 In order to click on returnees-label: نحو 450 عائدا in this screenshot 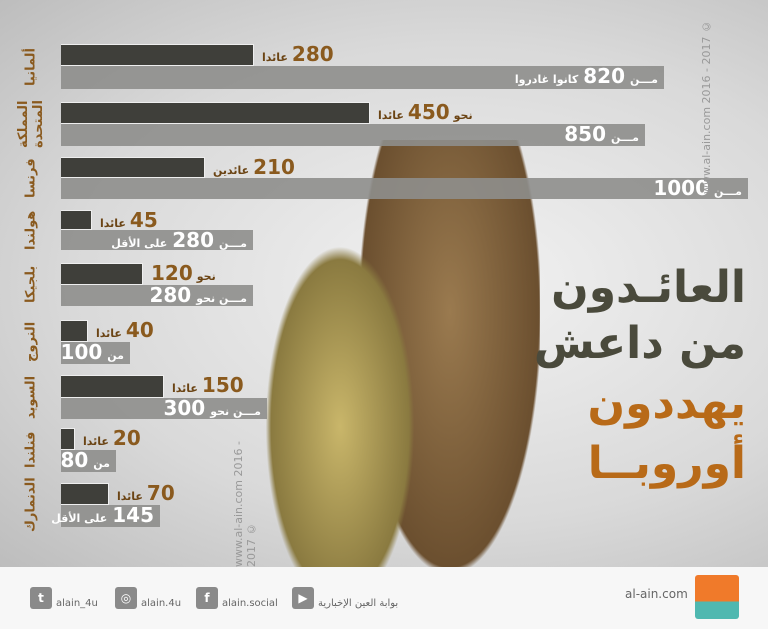, I will do `click(425, 112)`.